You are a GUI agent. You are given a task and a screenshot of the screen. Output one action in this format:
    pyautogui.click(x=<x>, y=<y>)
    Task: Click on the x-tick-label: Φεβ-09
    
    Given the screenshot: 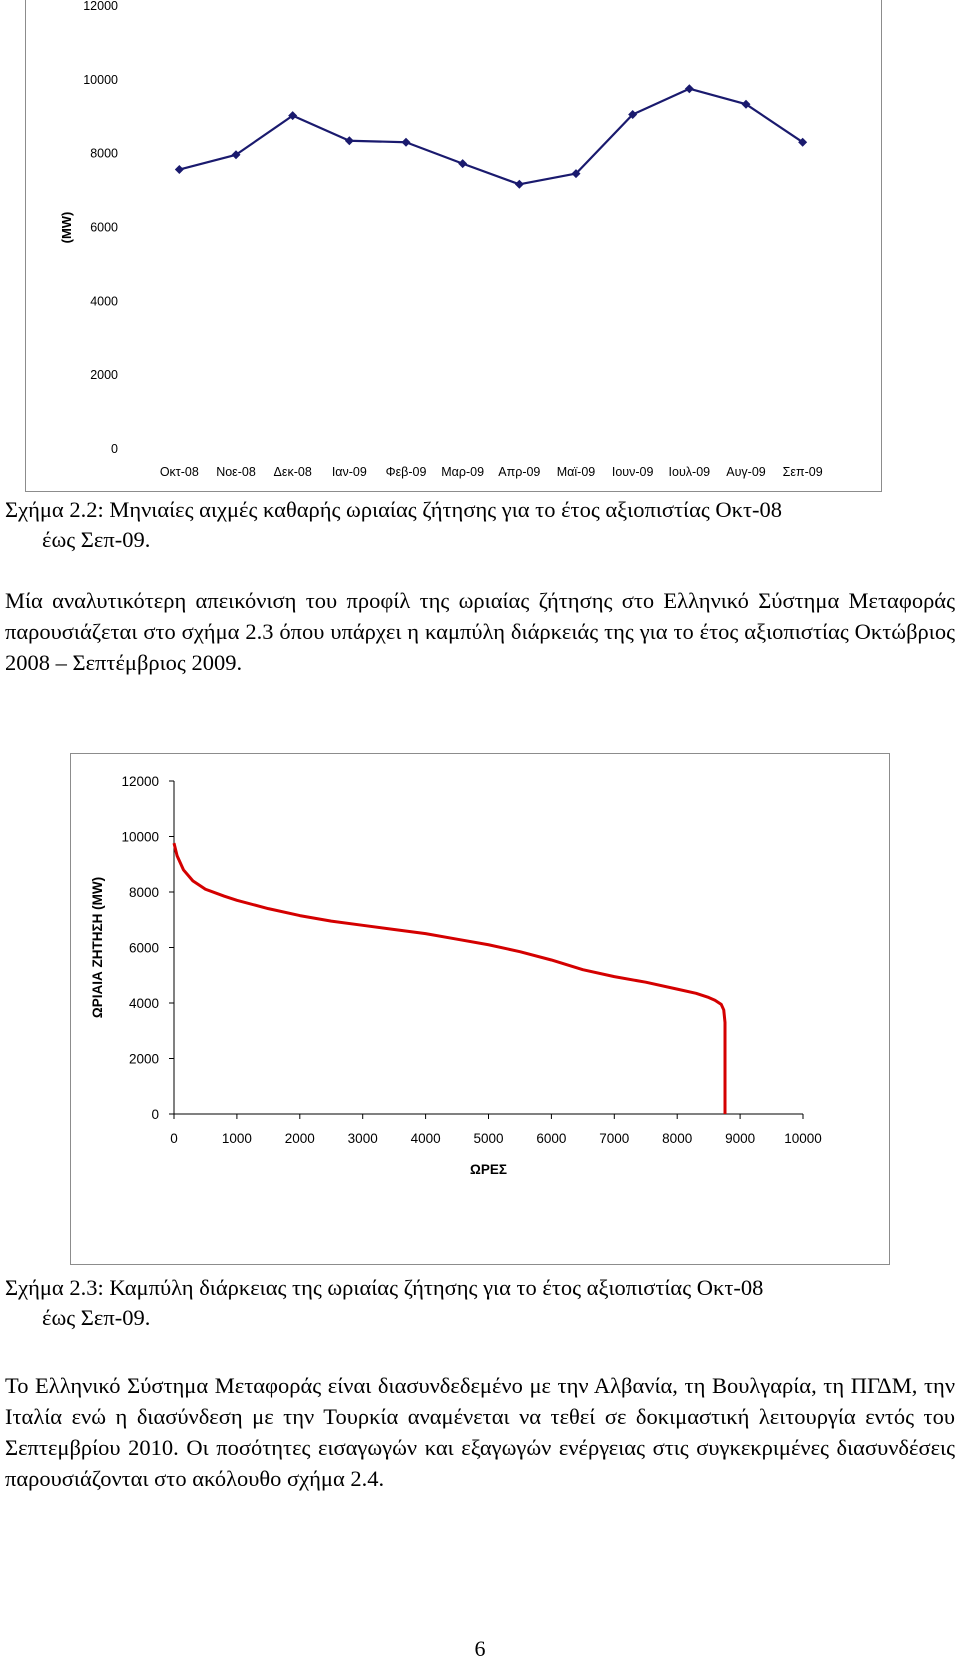 What is the action you would take?
    pyautogui.click(x=406, y=472)
    